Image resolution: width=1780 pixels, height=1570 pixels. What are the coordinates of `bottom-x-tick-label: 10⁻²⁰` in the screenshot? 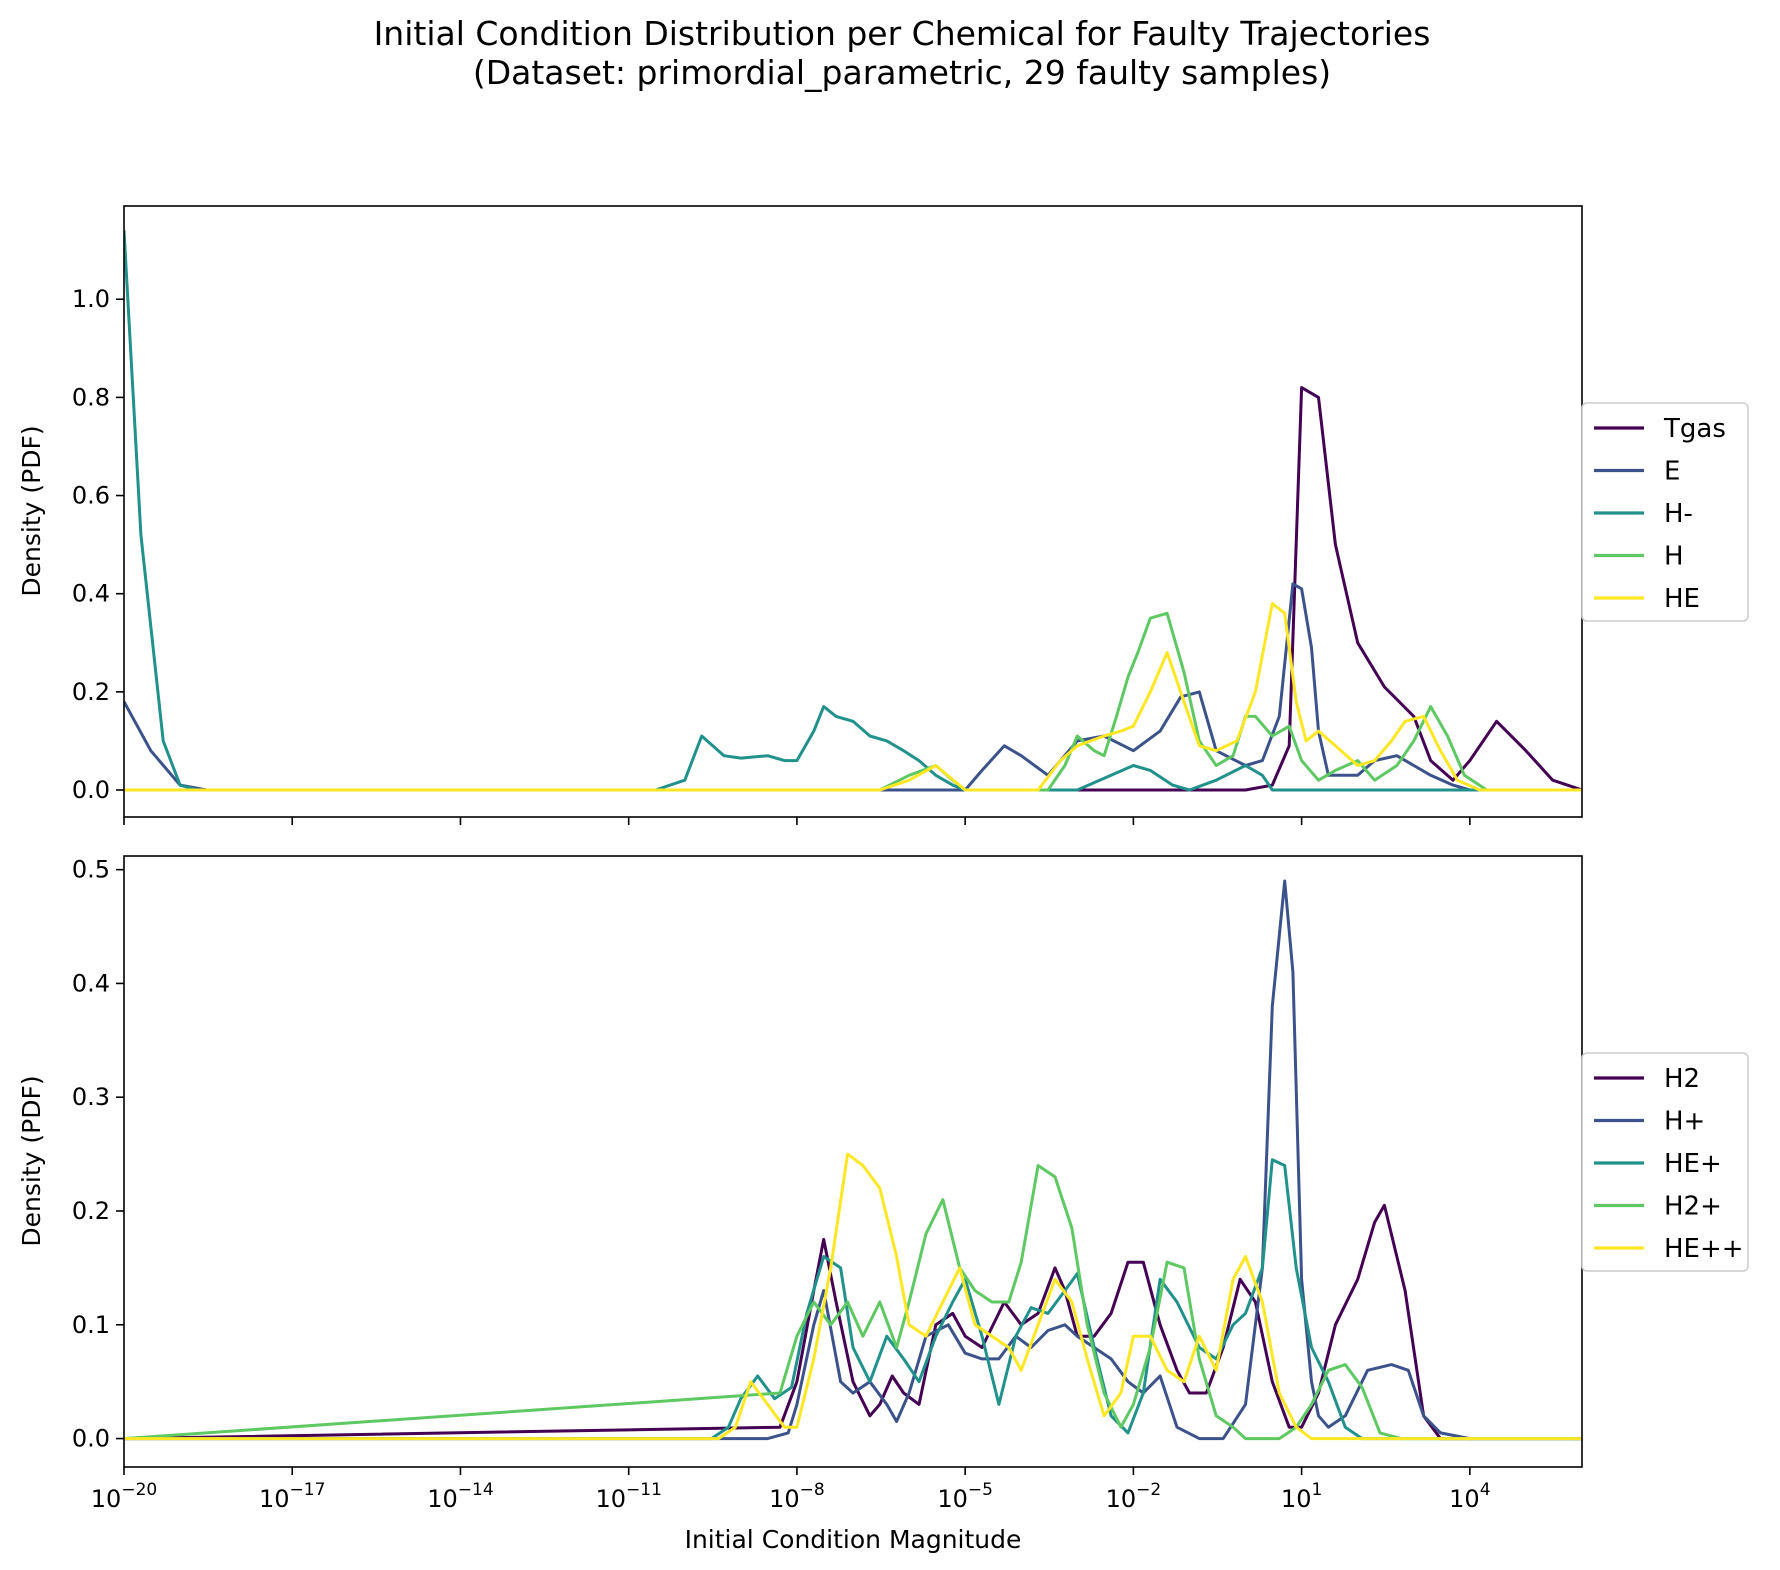 It's located at (124, 1496).